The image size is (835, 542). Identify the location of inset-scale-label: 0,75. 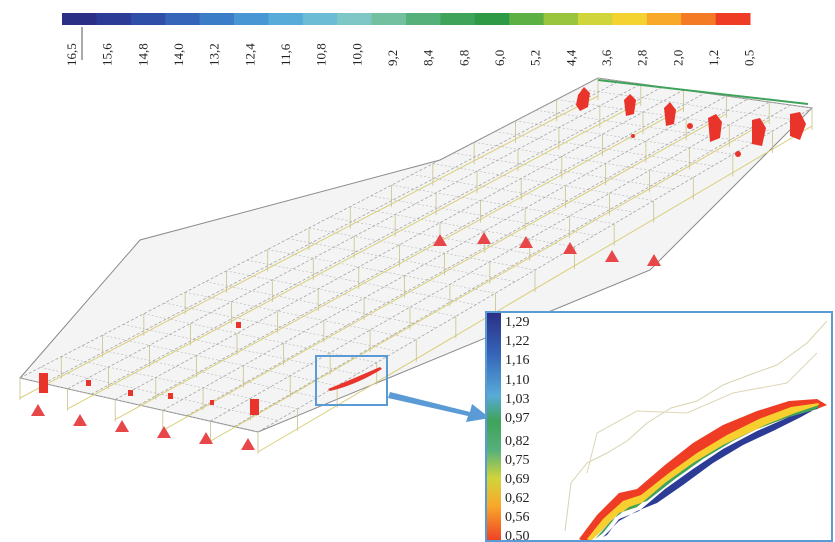
(517, 460).